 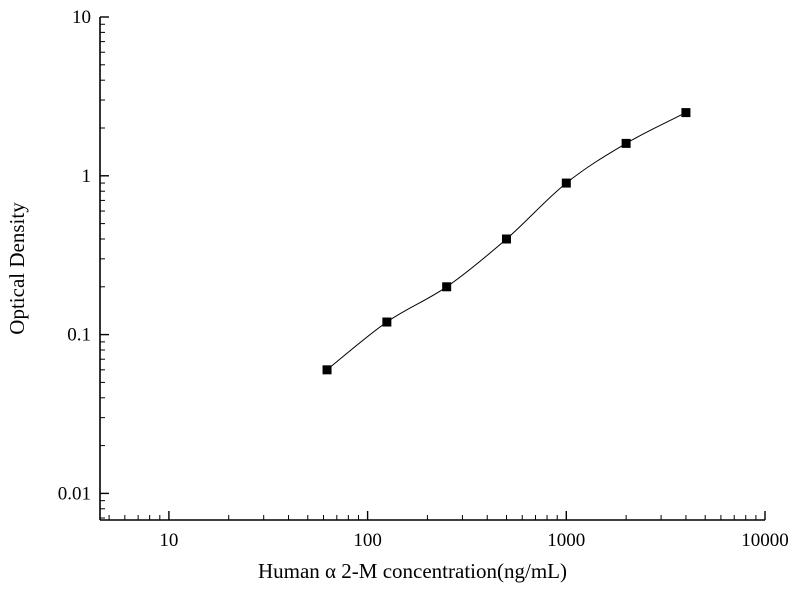 I want to click on x-tick-label: 100, so click(x=367, y=540).